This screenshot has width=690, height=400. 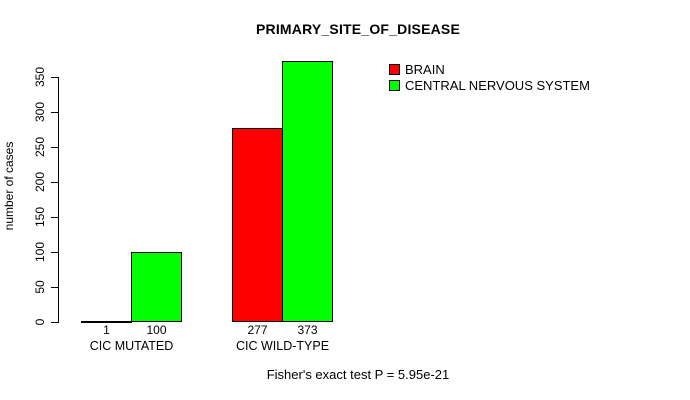 What do you see at coordinates (156, 287) in the screenshot?
I see `bar-cic-mutated-central-nervous-system` at bounding box center [156, 287].